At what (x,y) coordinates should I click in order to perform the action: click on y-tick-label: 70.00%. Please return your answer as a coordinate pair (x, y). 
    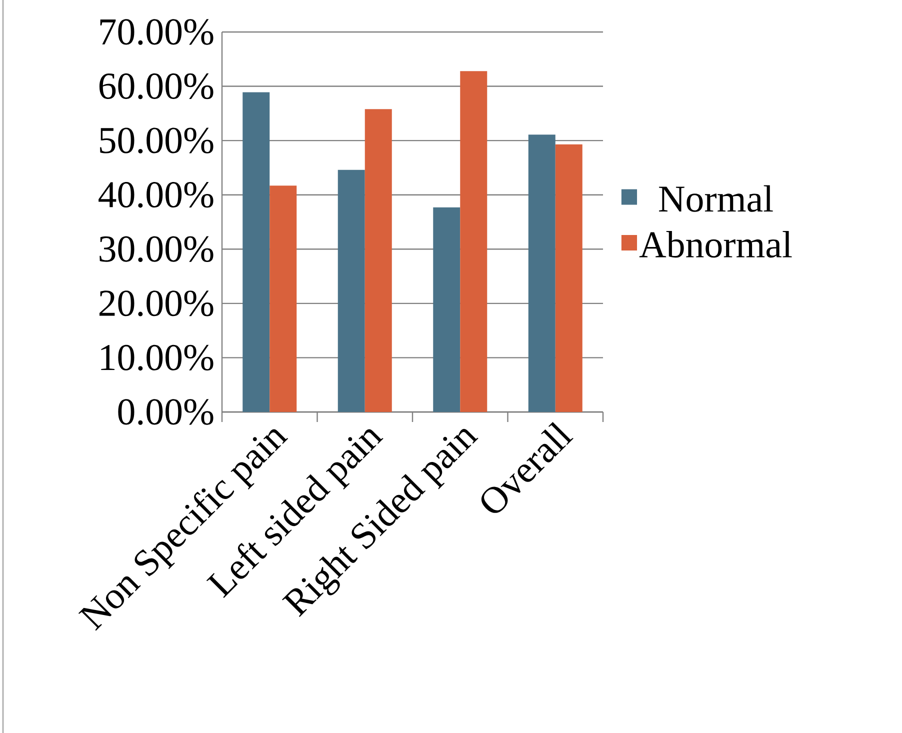
    Looking at the image, I should click on (157, 32).